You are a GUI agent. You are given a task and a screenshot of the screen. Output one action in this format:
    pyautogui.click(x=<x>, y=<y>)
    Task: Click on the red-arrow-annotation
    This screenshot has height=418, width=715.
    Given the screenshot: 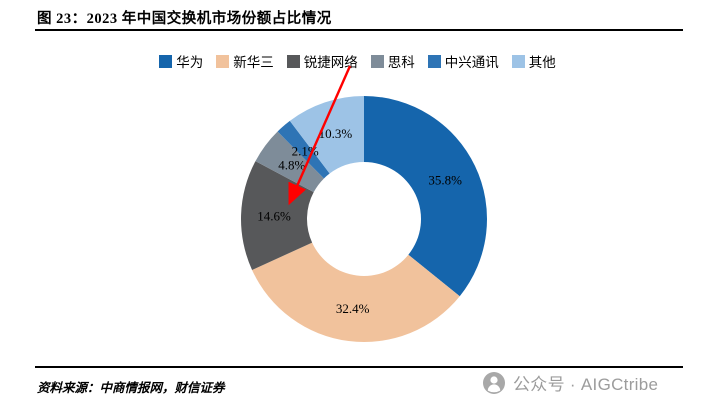 What is the action you would take?
    pyautogui.click(x=320, y=135)
    